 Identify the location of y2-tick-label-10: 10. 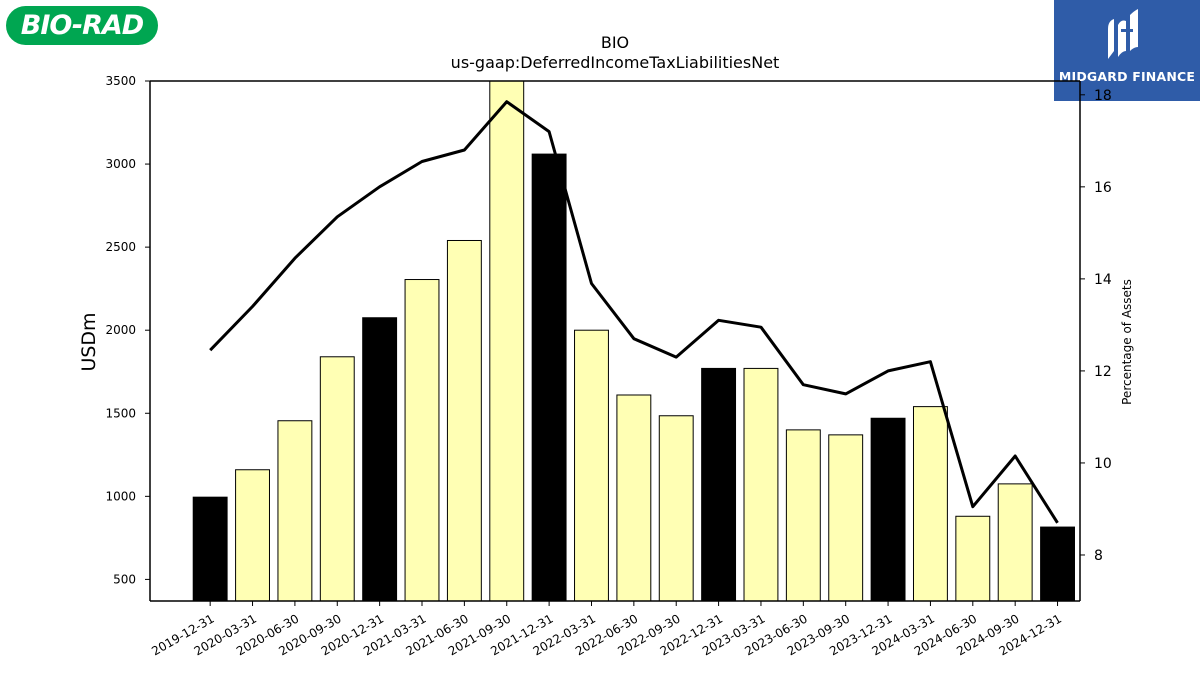
(1103, 464).